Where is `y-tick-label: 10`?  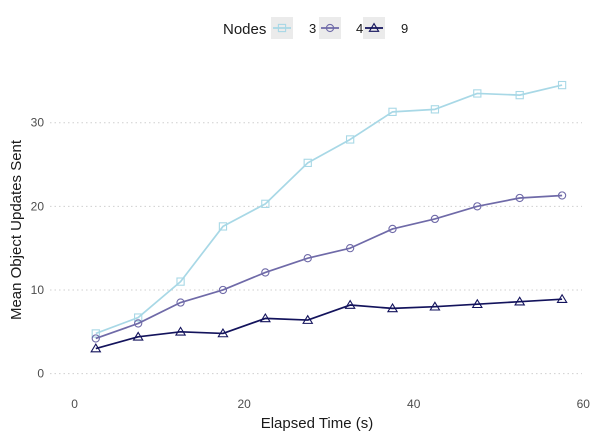
y-tick-label: 10 is located at coordinates (38, 290).